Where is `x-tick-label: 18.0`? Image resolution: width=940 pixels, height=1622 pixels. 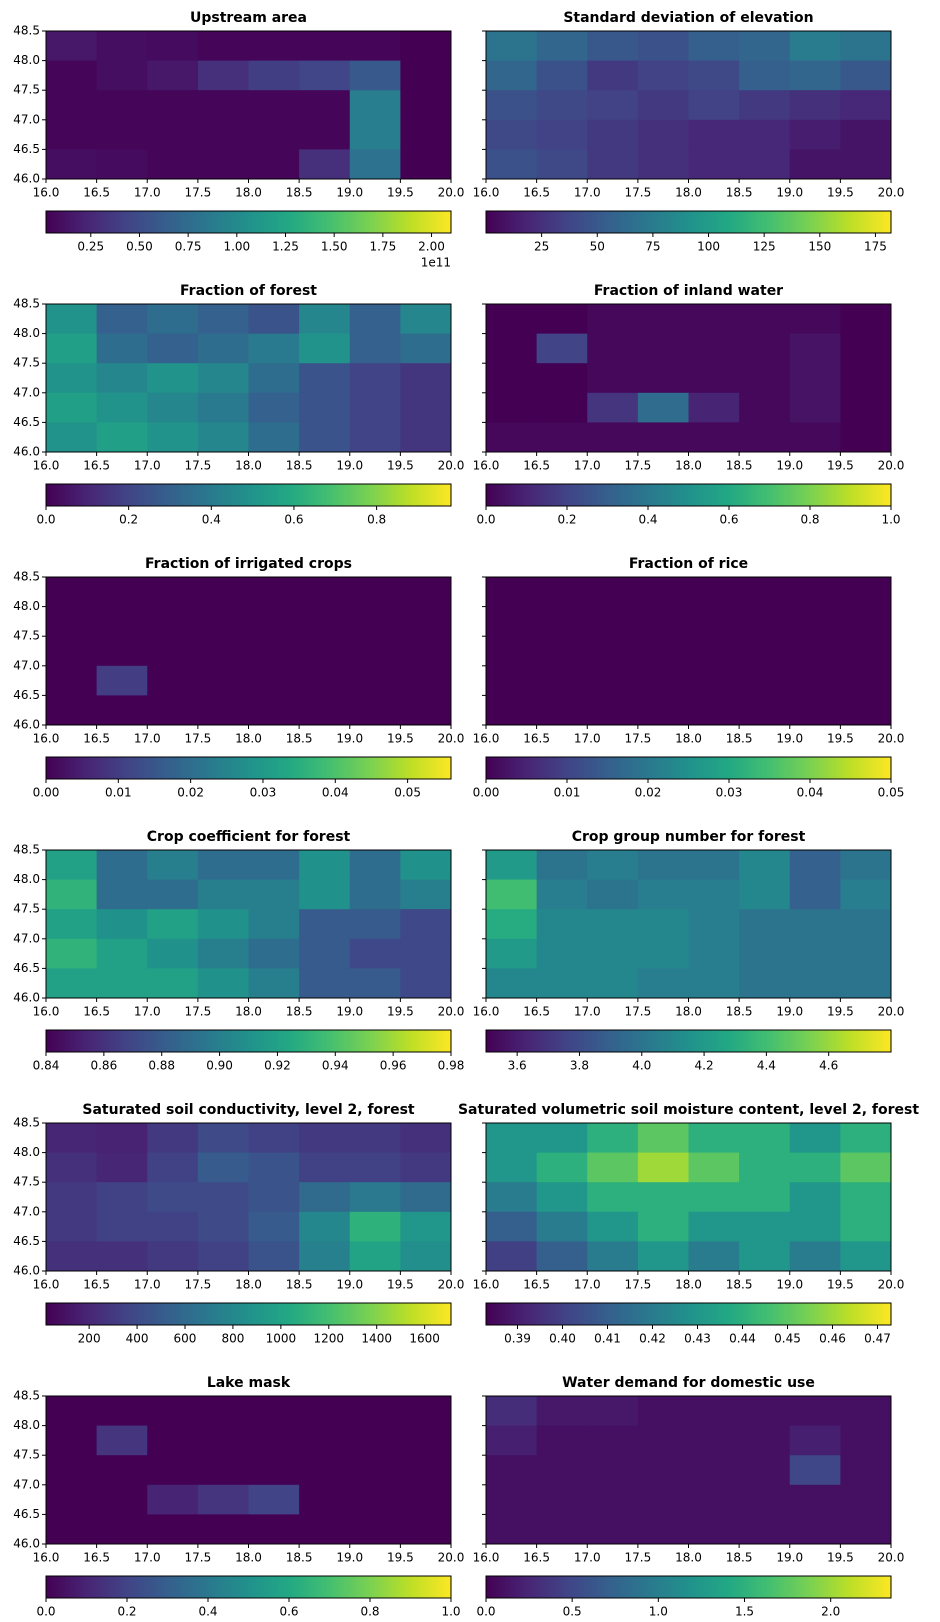
x-tick-label: 18.0 is located at coordinates (248, 739).